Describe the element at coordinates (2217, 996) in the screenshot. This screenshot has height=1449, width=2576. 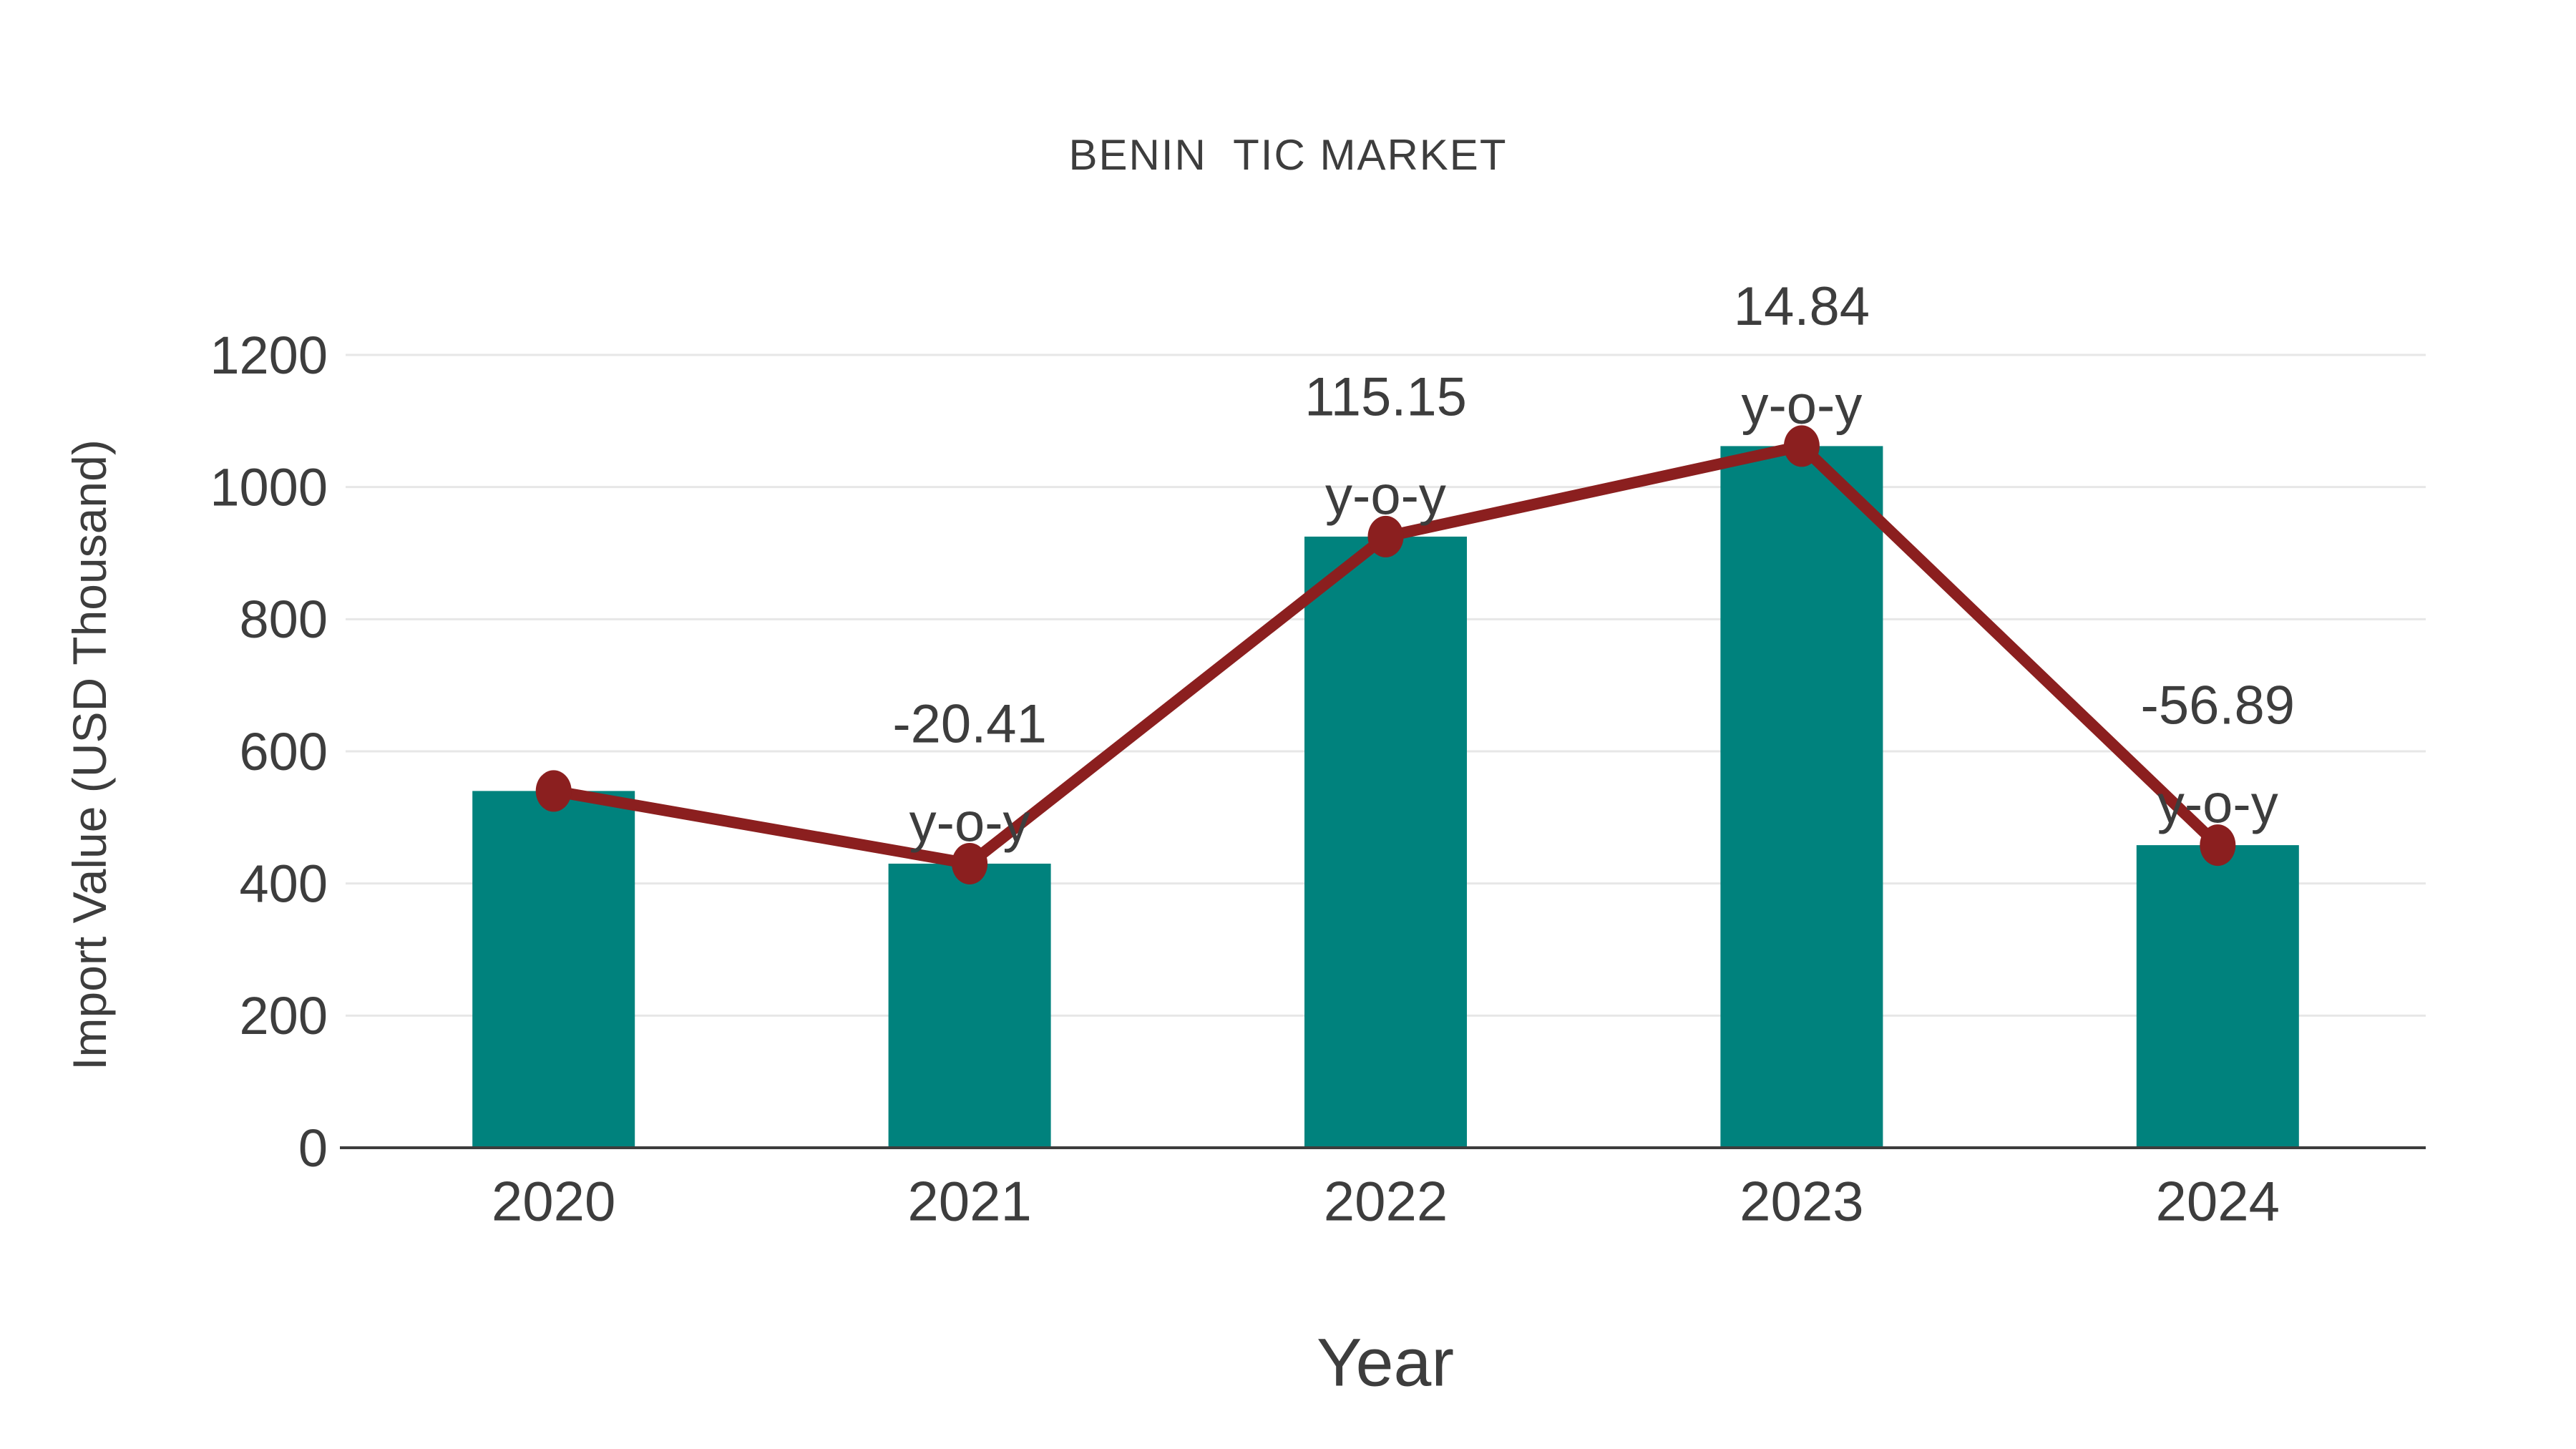
I see `bar-2024` at that location.